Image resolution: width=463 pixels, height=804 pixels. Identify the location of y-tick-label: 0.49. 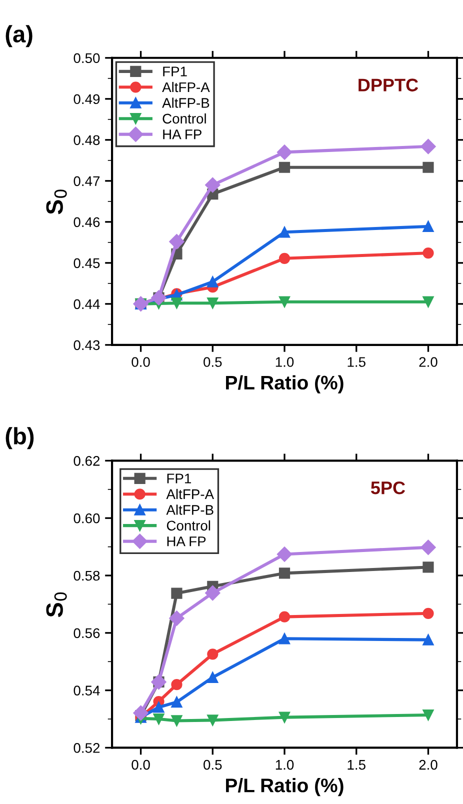
(87, 99).